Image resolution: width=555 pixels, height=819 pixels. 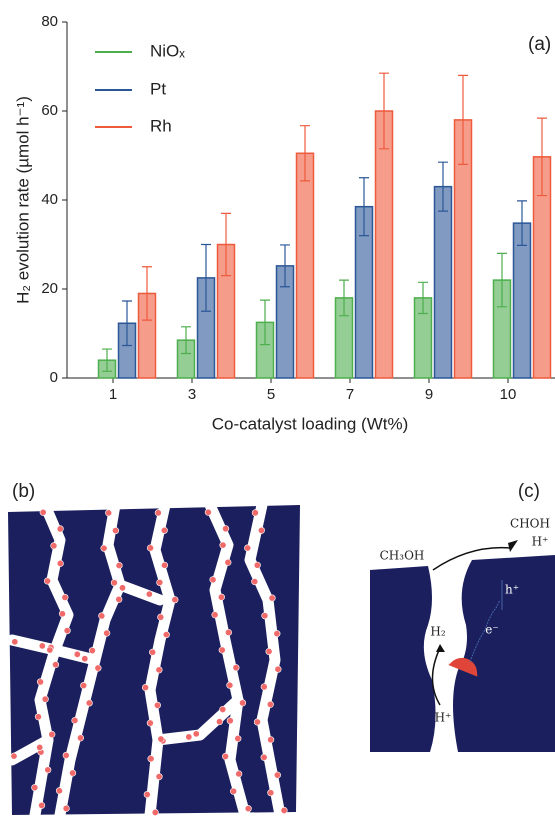 I want to click on species-label: H⁺, so click(x=443, y=718).